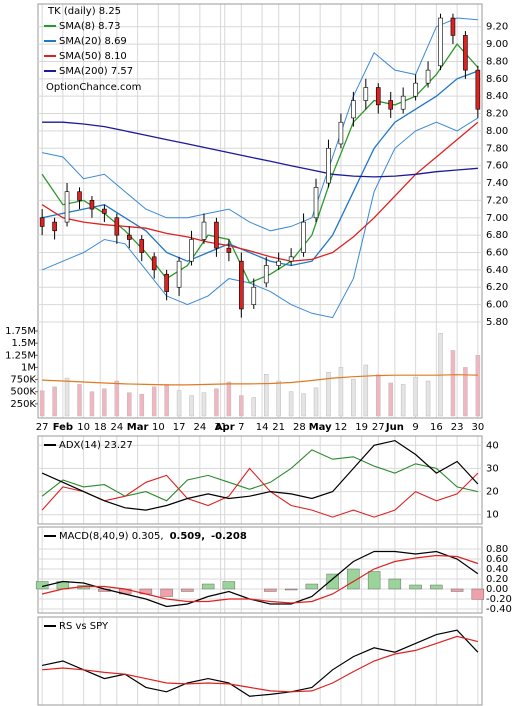 The height and width of the screenshot is (706, 526). Describe the element at coordinates (436, 427) in the screenshot. I see `x-tick-label: 16` at that location.